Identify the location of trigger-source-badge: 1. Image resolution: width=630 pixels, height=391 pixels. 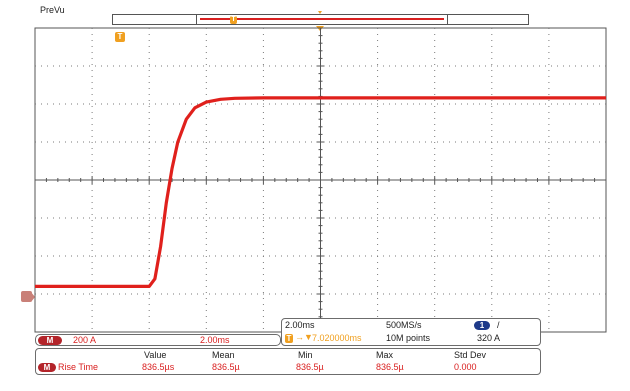
(482, 325).